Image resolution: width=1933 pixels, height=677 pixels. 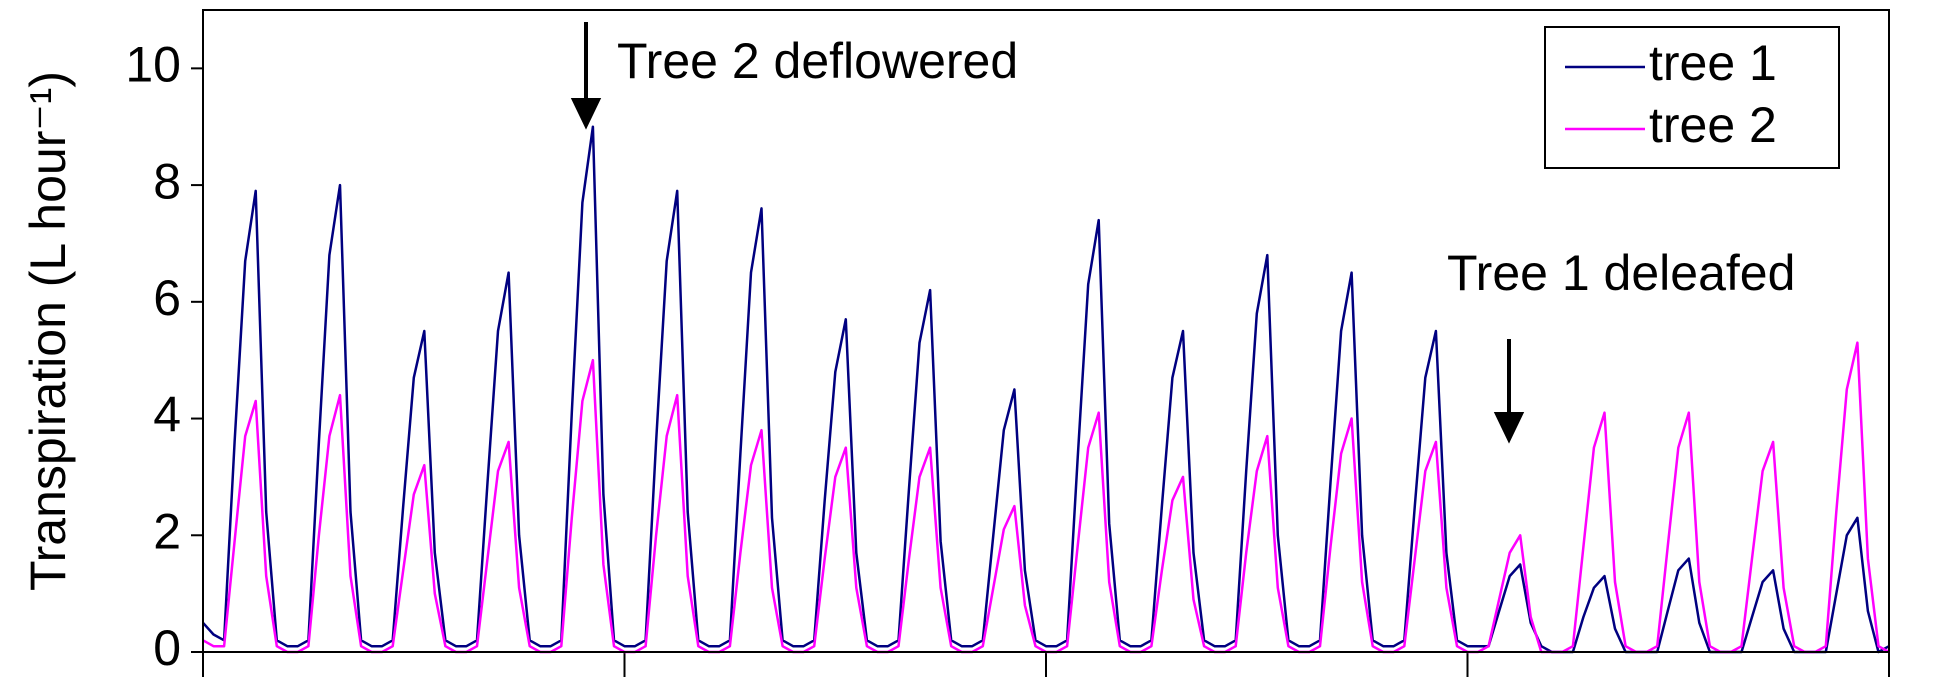 What do you see at coordinates (167, 531) in the screenshot?
I see `y-tick-label: 2` at bounding box center [167, 531].